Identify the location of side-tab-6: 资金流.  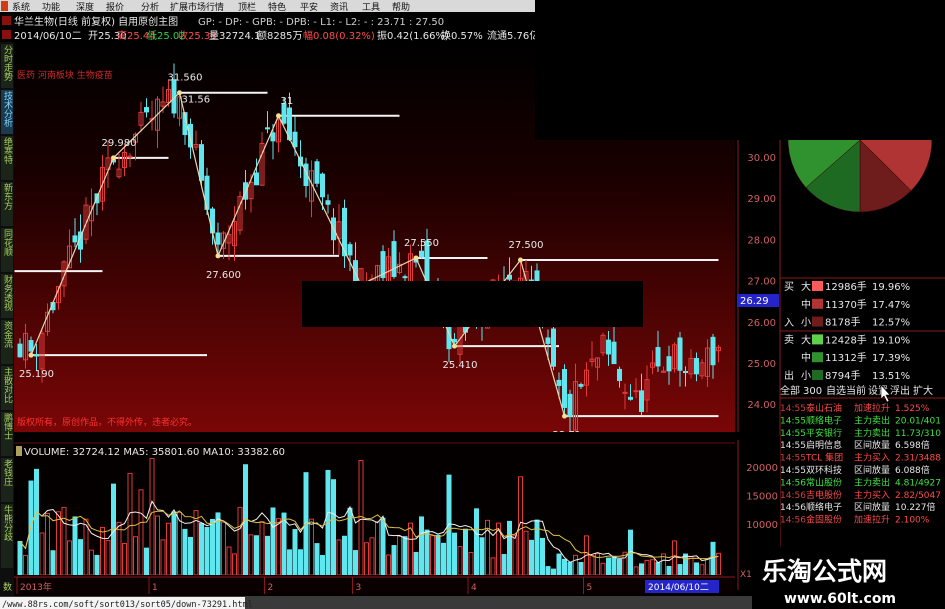
(7, 342).